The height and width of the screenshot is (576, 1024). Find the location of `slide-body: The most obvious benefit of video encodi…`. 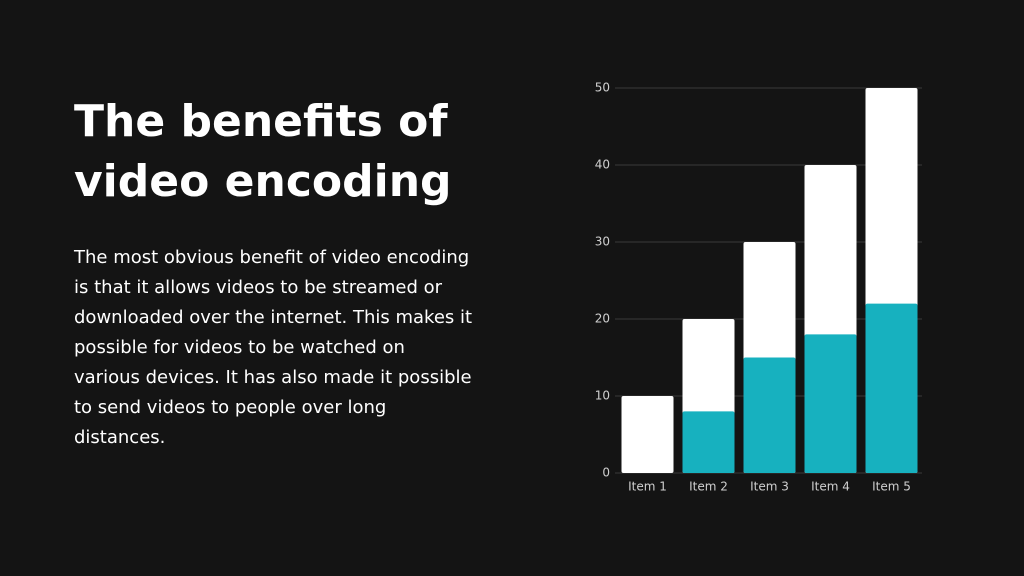

slide-body: The most obvious benefit of video encodi… is located at coordinates (273, 347).